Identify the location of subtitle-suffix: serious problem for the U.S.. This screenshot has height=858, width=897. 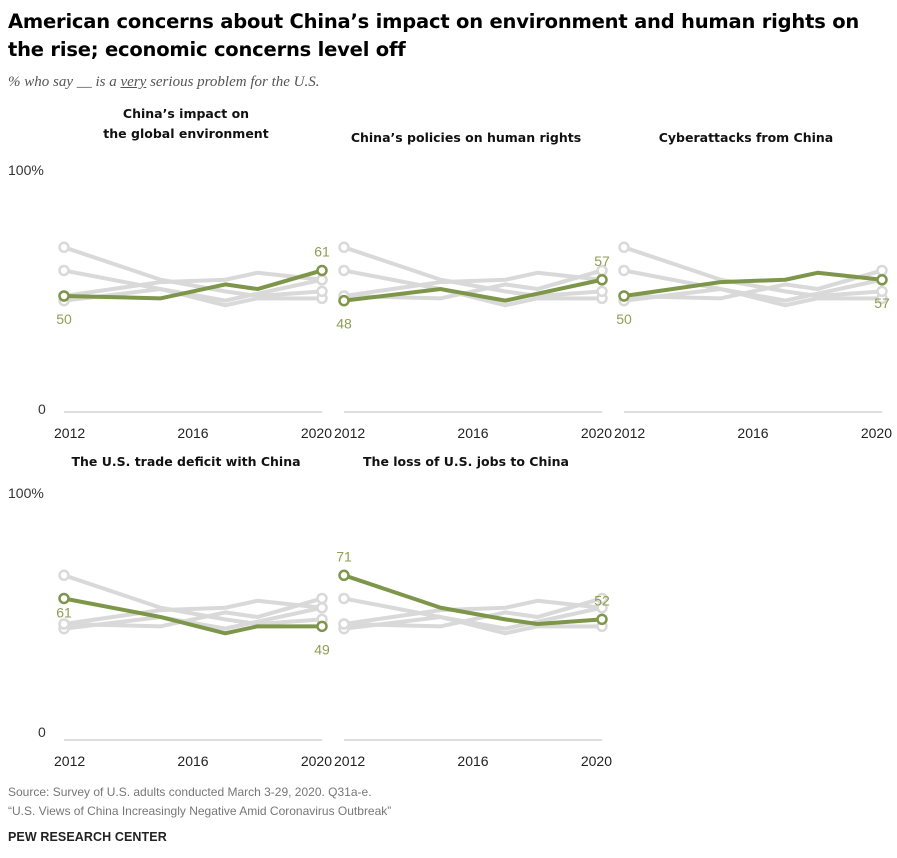
(233, 82).